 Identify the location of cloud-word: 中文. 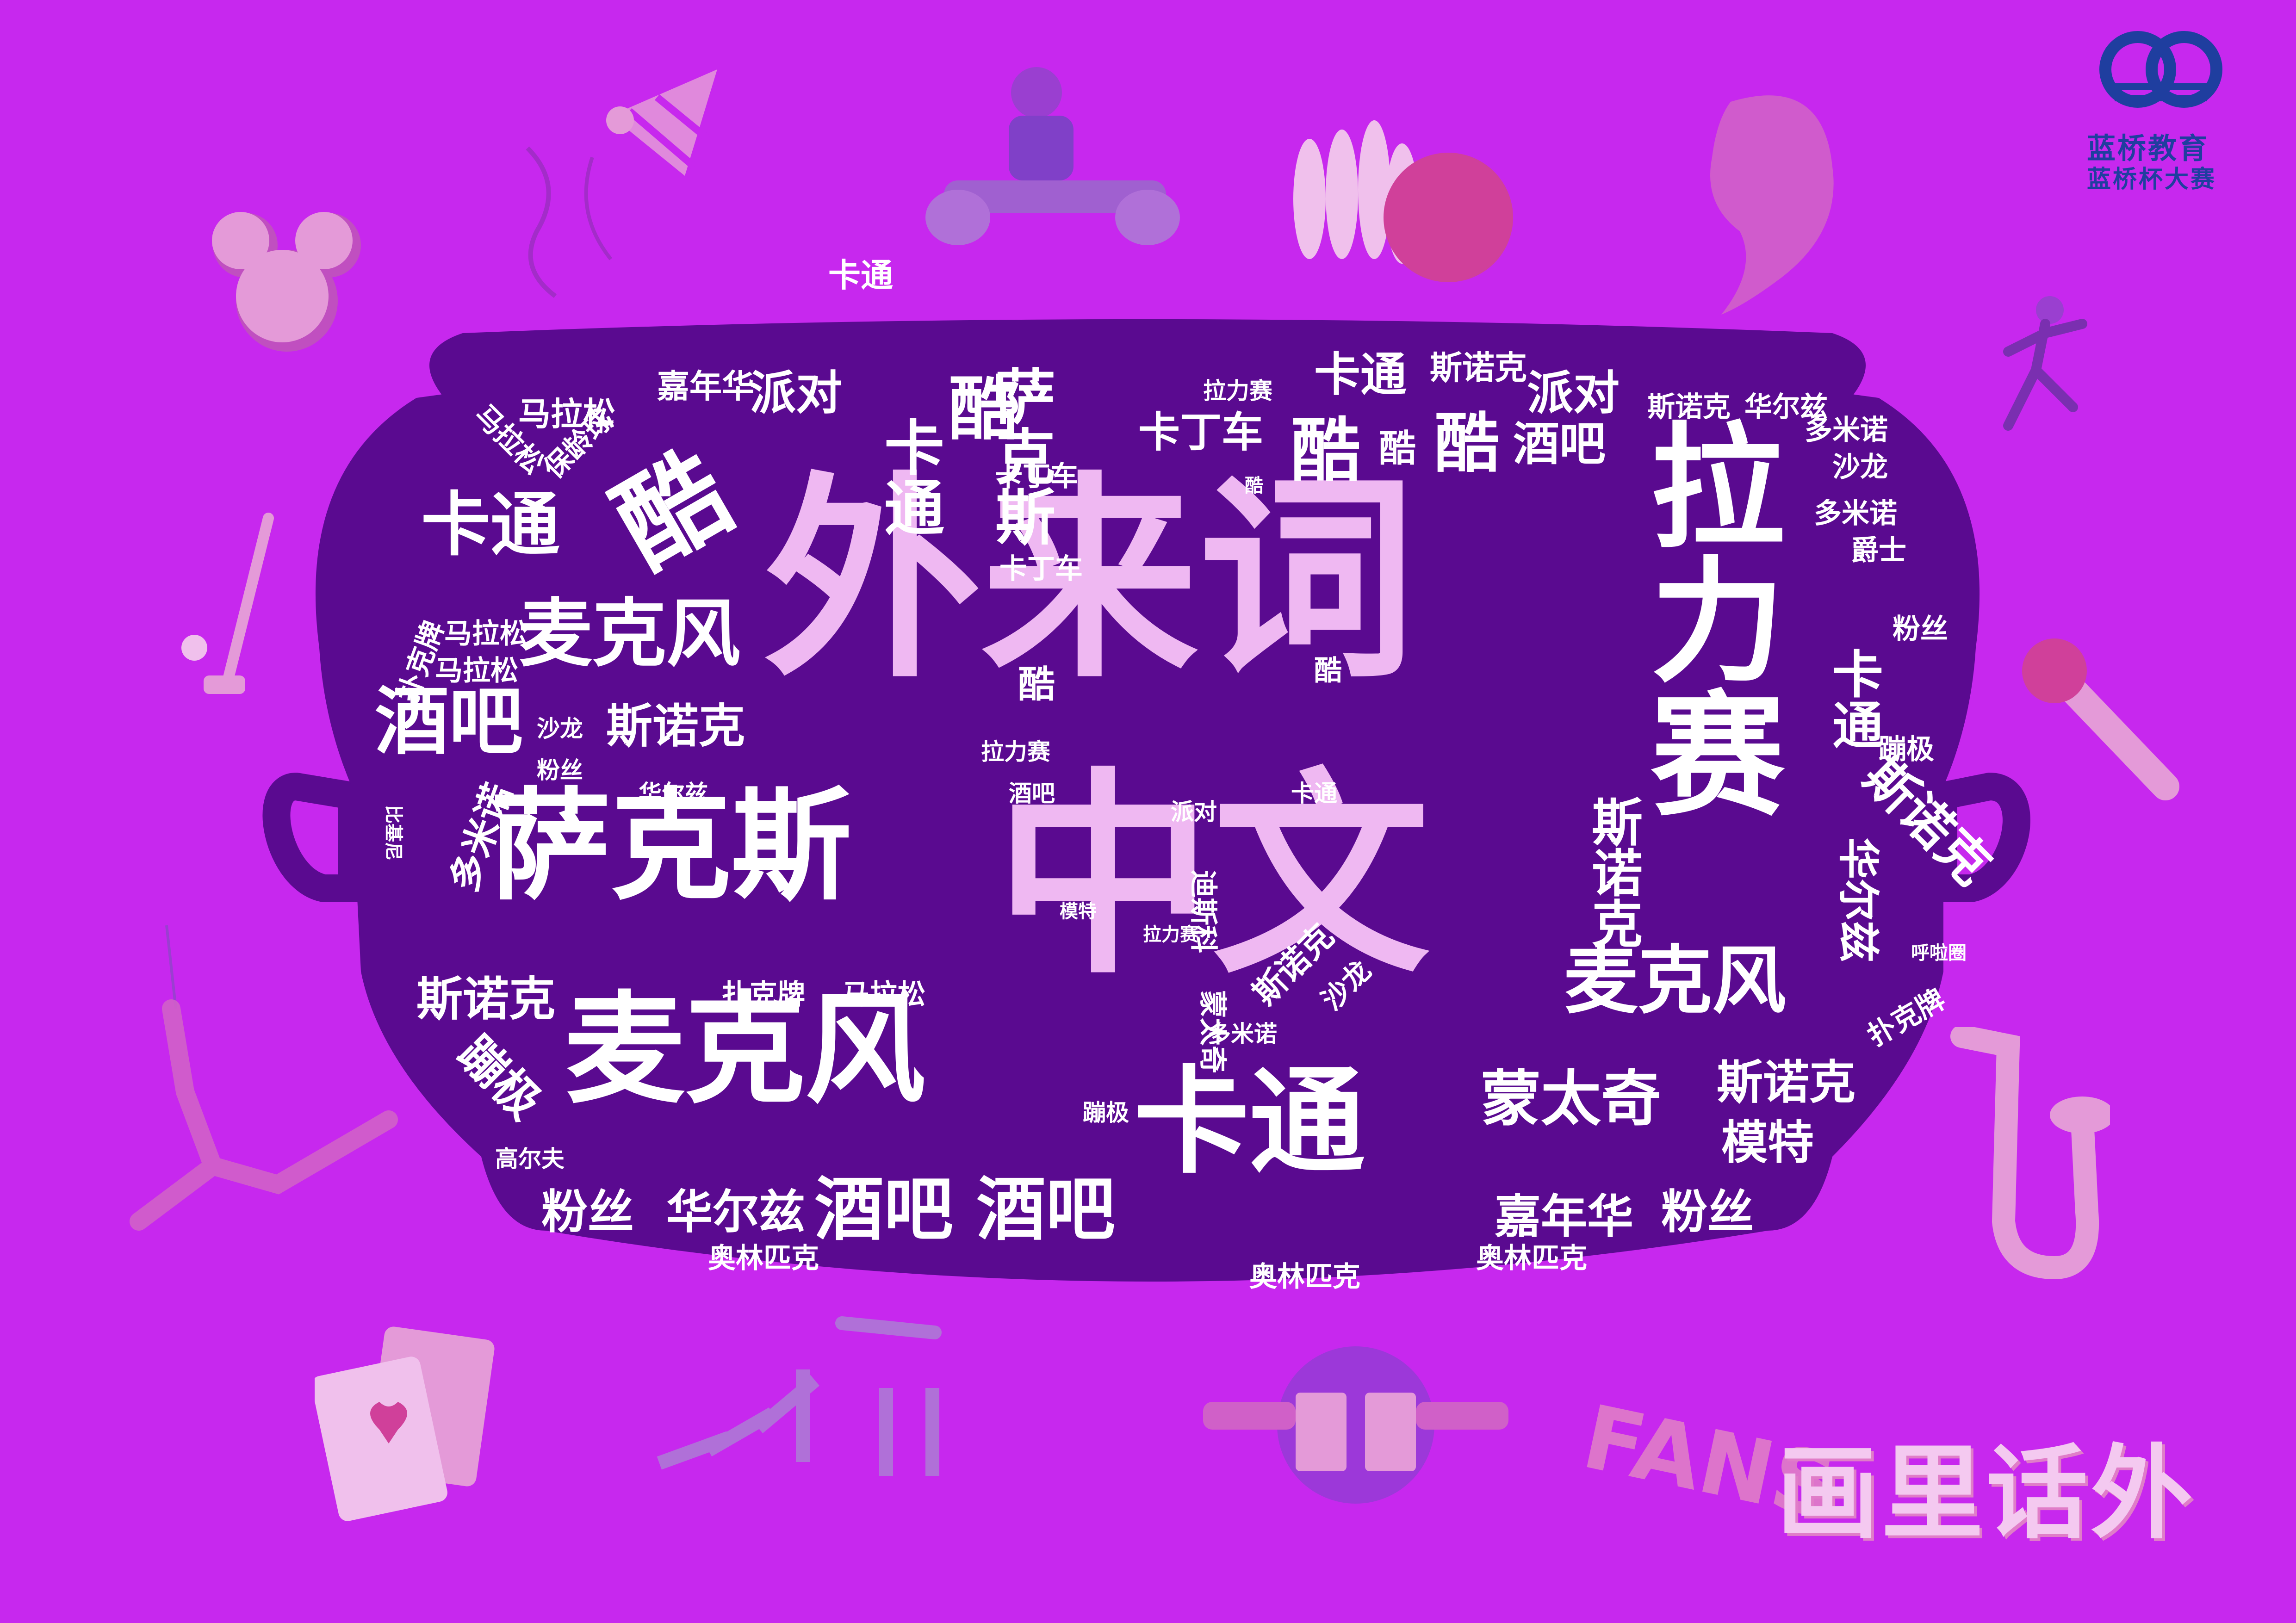
(1213, 876).